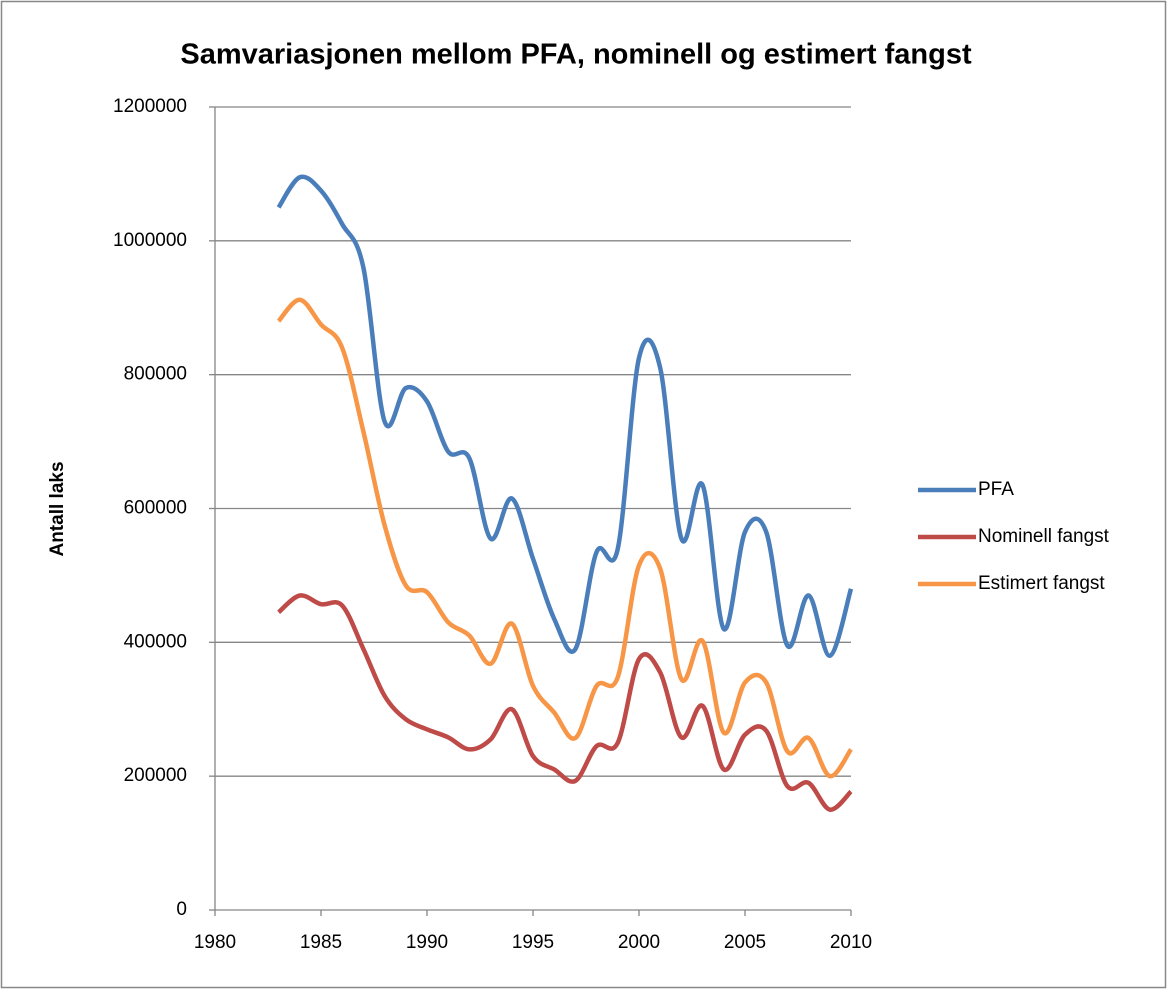 The width and height of the screenshot is (1168, 990). I want to click on y-tick-label: 200000, so click(155, 775).